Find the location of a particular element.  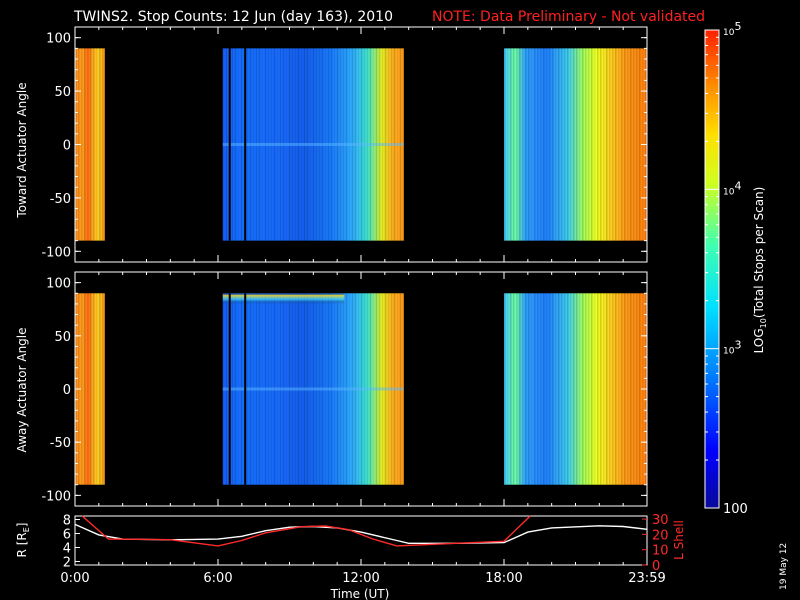

colorbar: 10⁵ 10⁴ 10³ 100 LOG10(Total Stops per Scan) is located at coordinates (736, 268).